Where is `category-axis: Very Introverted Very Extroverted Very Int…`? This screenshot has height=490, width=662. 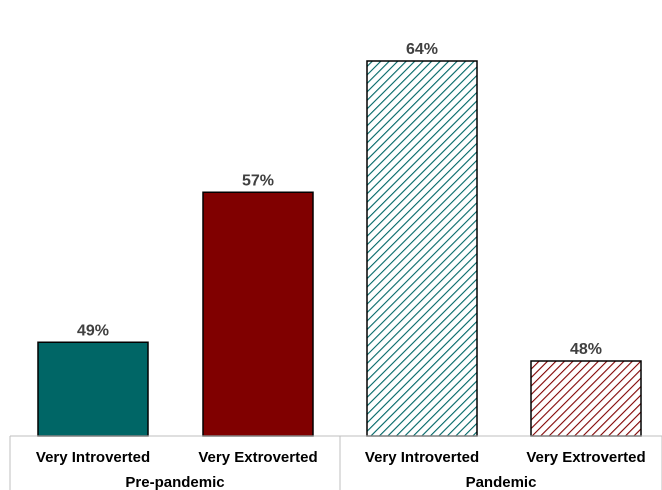
category-axis: Very Introverted Very Extroverted Very Int… is located at coordinates (335, 462).